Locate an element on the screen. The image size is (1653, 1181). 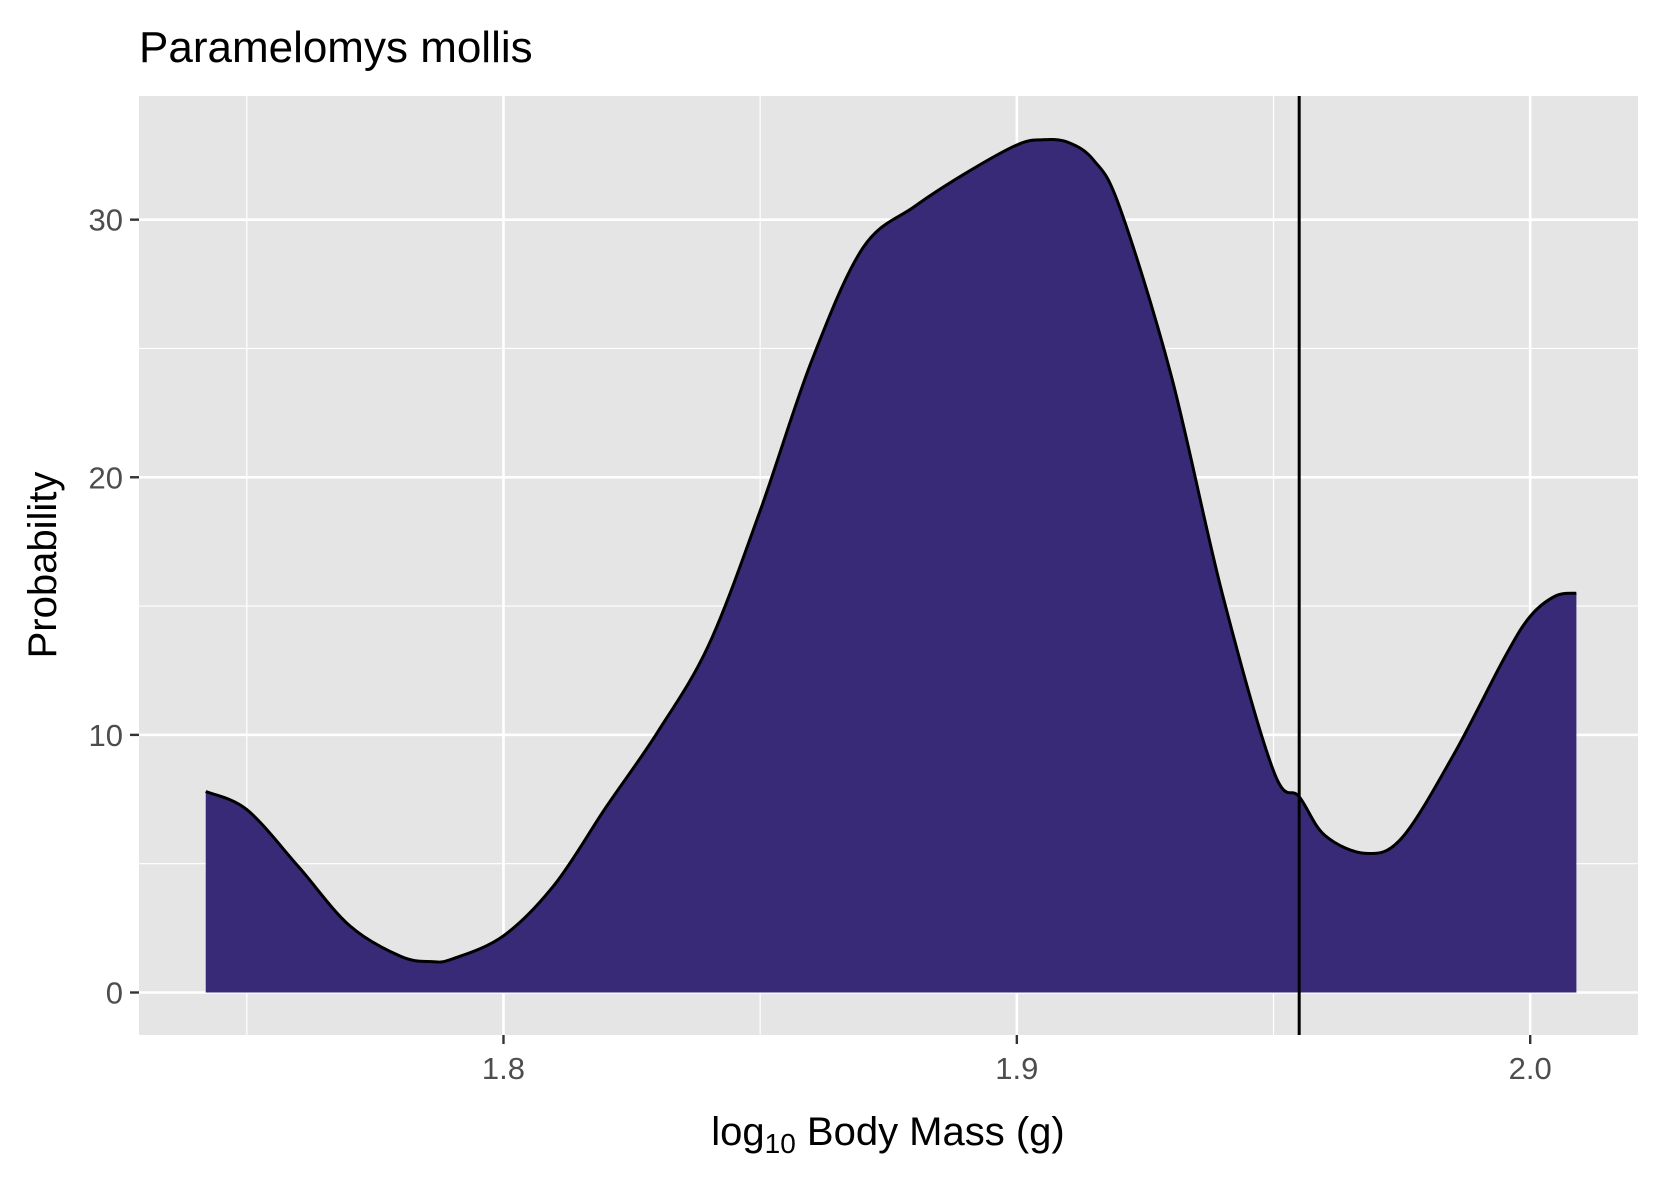
x-tick-label: 1.8 is located at coordinates (503, 1068).